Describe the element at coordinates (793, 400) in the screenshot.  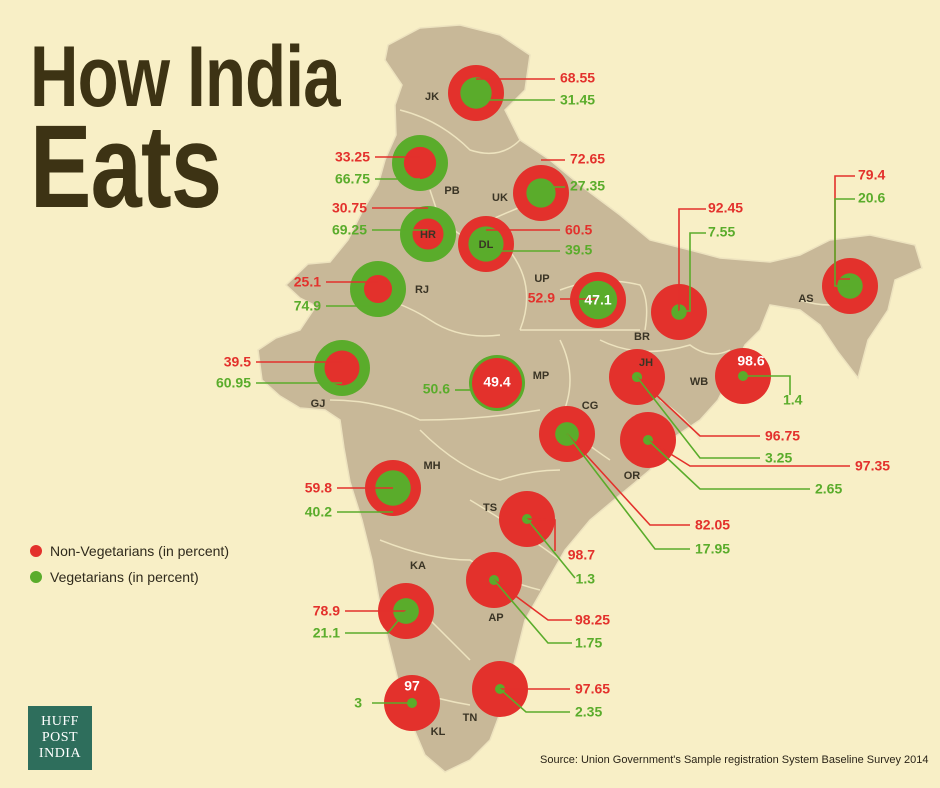
I see `value-veg-wb: 1.4` at that location.